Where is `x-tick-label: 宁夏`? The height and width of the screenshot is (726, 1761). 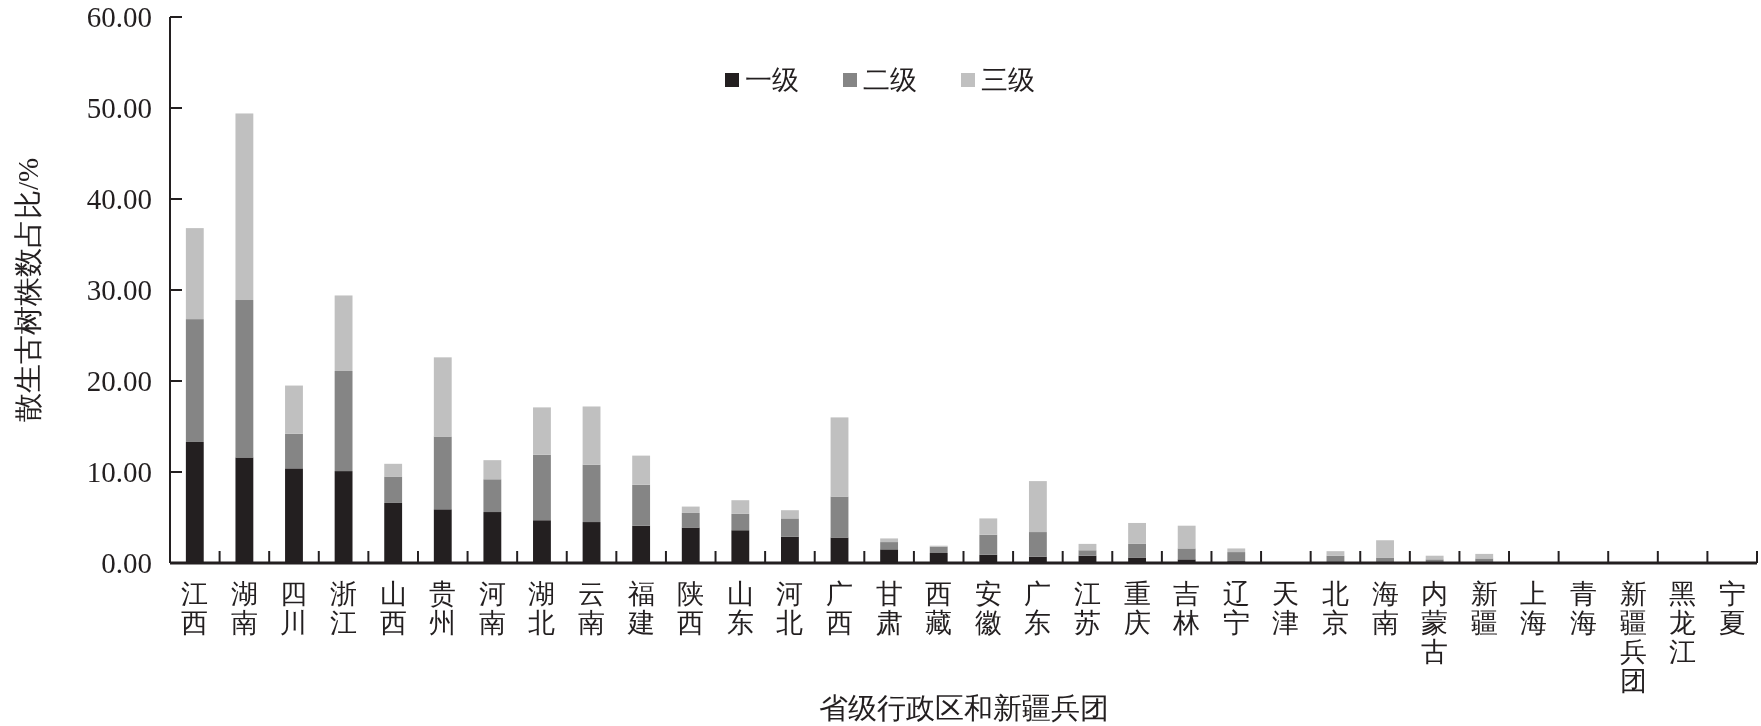 x-tick-label: 宁夏 is located at coordinates (1732, 608).